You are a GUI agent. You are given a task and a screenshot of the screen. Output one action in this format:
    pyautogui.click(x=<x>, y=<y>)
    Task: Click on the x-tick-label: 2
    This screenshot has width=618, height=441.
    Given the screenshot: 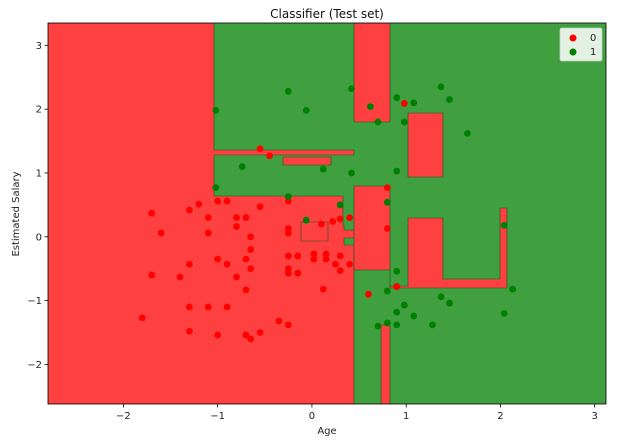 What is the action you would take?
    pyautogui.click(x=500, y=416)
    